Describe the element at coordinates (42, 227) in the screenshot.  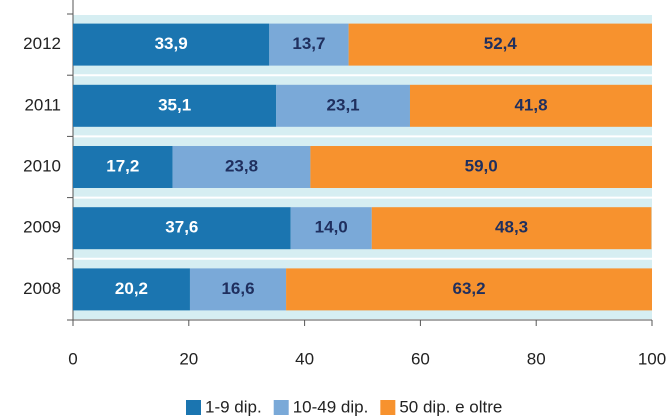
I see `y-tick-label: 2009` at that location.